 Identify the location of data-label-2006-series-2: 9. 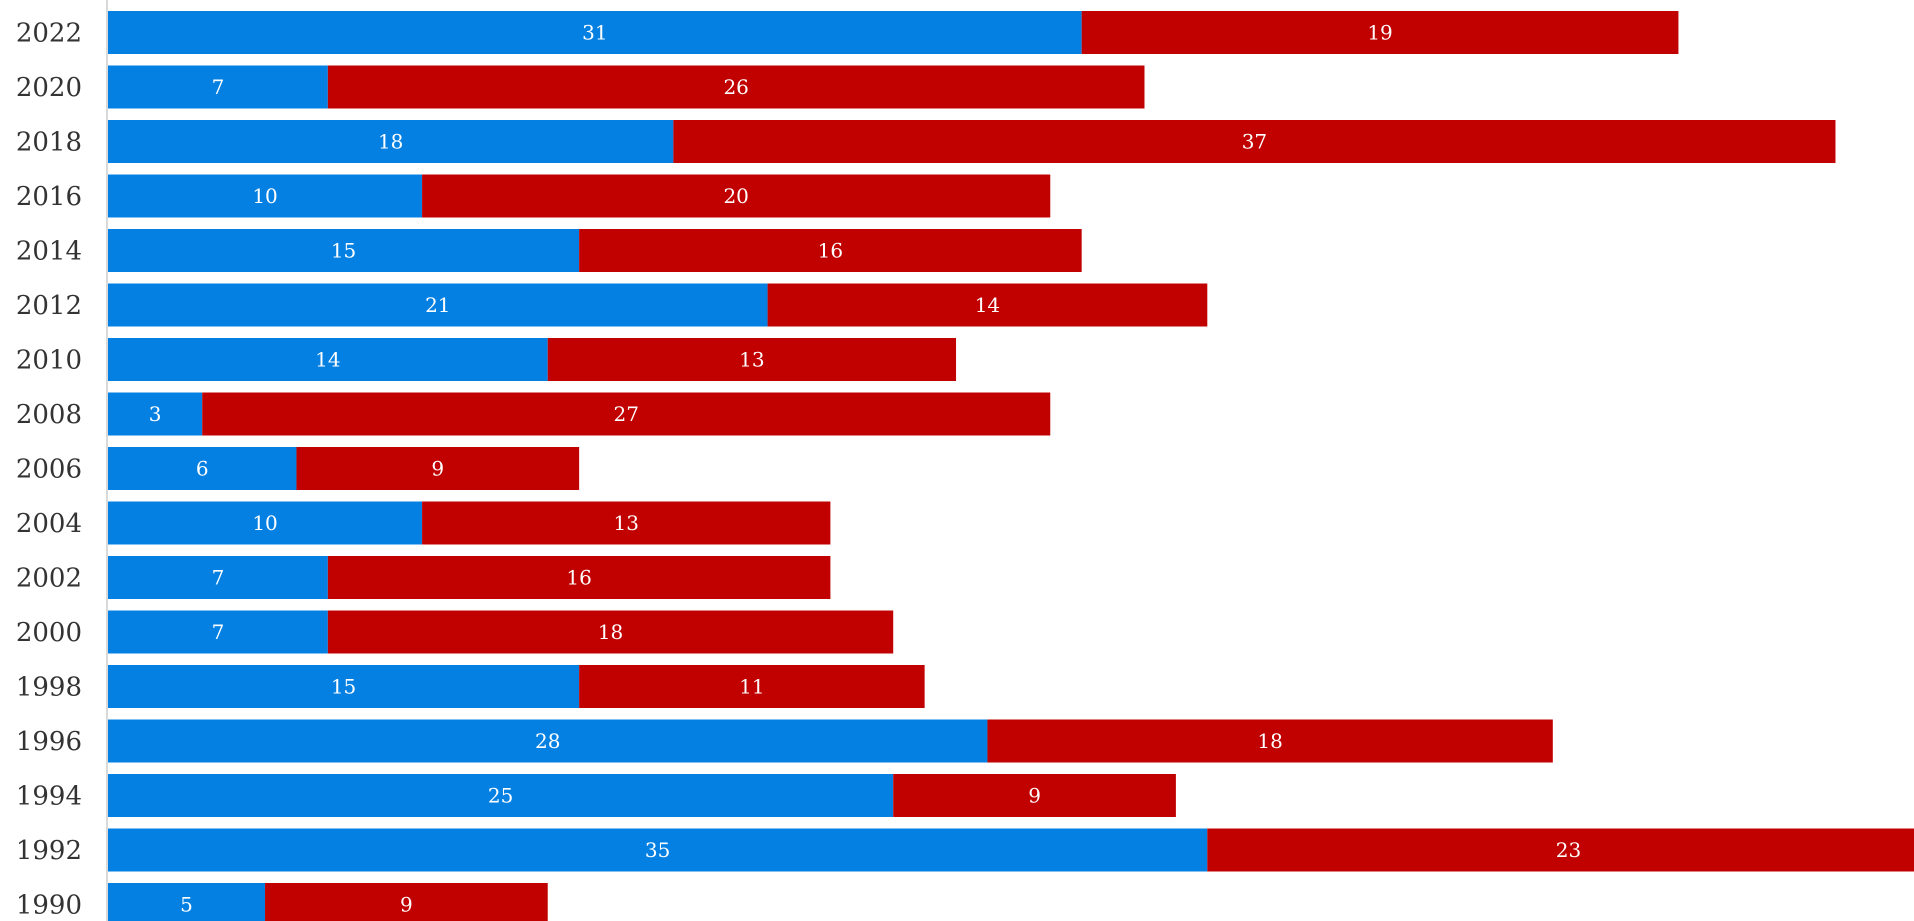
(437, 469).